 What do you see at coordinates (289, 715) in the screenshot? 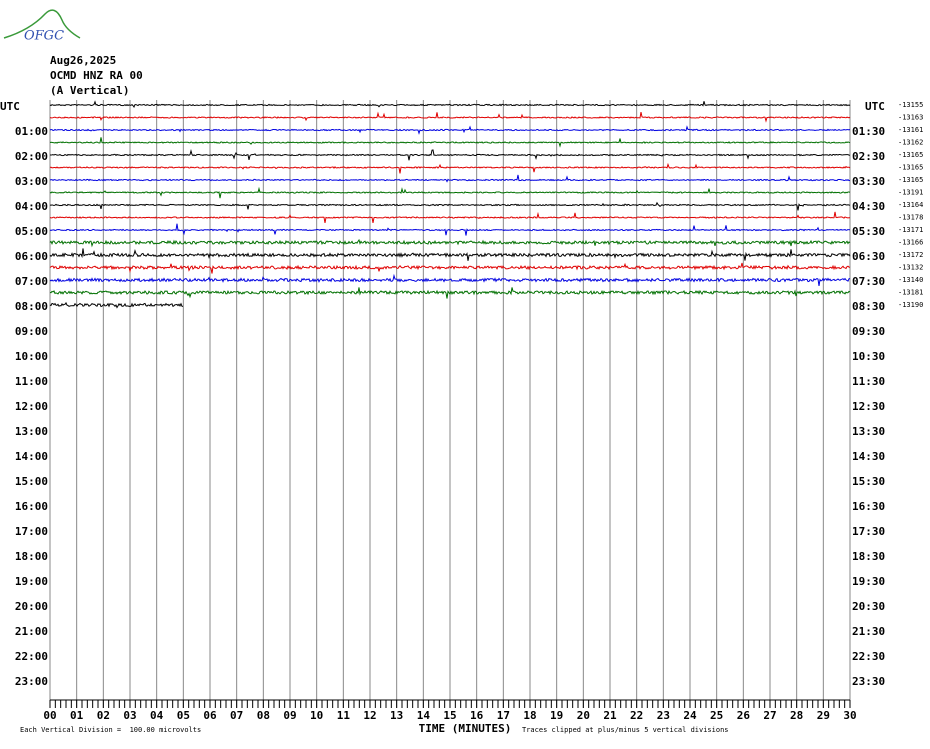
I see `x-tick-label: 09` at bounding box center [289, 715].